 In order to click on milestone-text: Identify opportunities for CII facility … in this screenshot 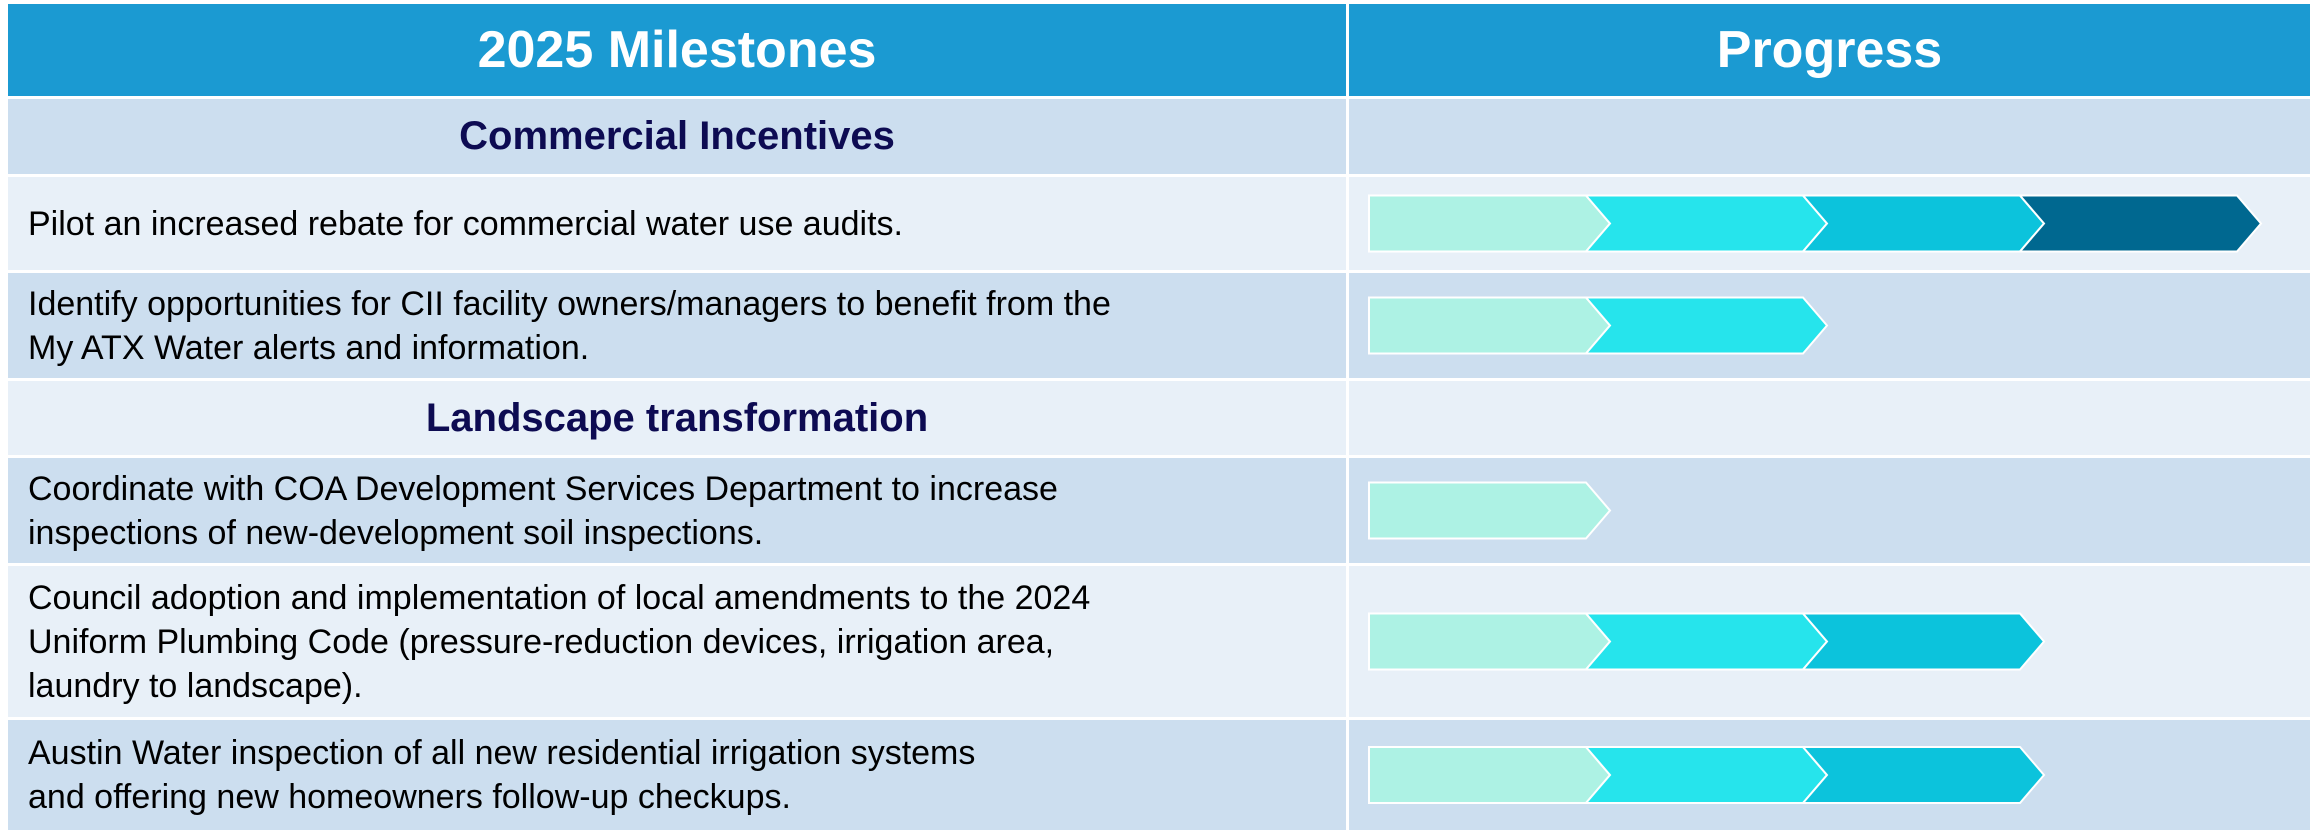, I will do `click(678, 325)`.